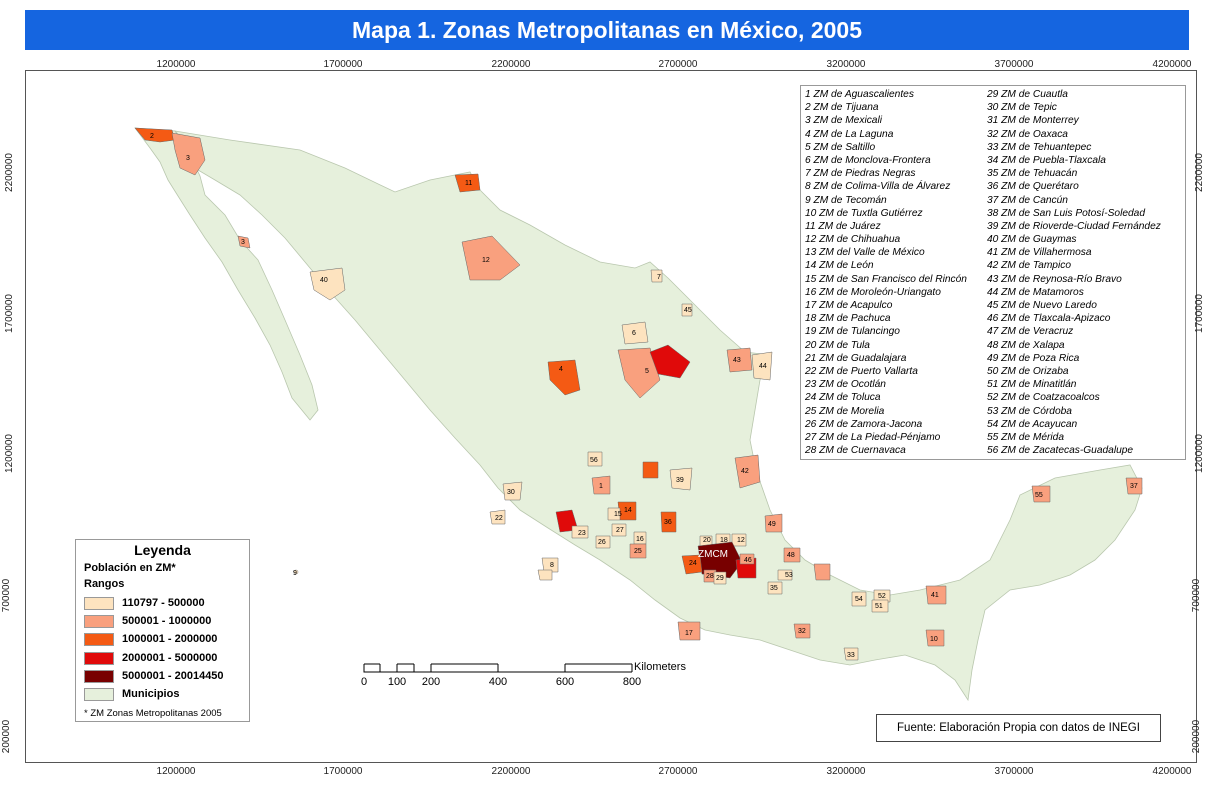 Image resolution: width=1227 pixels, height=788 pixels. Describe the element at coordinates (163, 603) in the screenshot. I see `legend-label: 110797 - 500000` at that location.